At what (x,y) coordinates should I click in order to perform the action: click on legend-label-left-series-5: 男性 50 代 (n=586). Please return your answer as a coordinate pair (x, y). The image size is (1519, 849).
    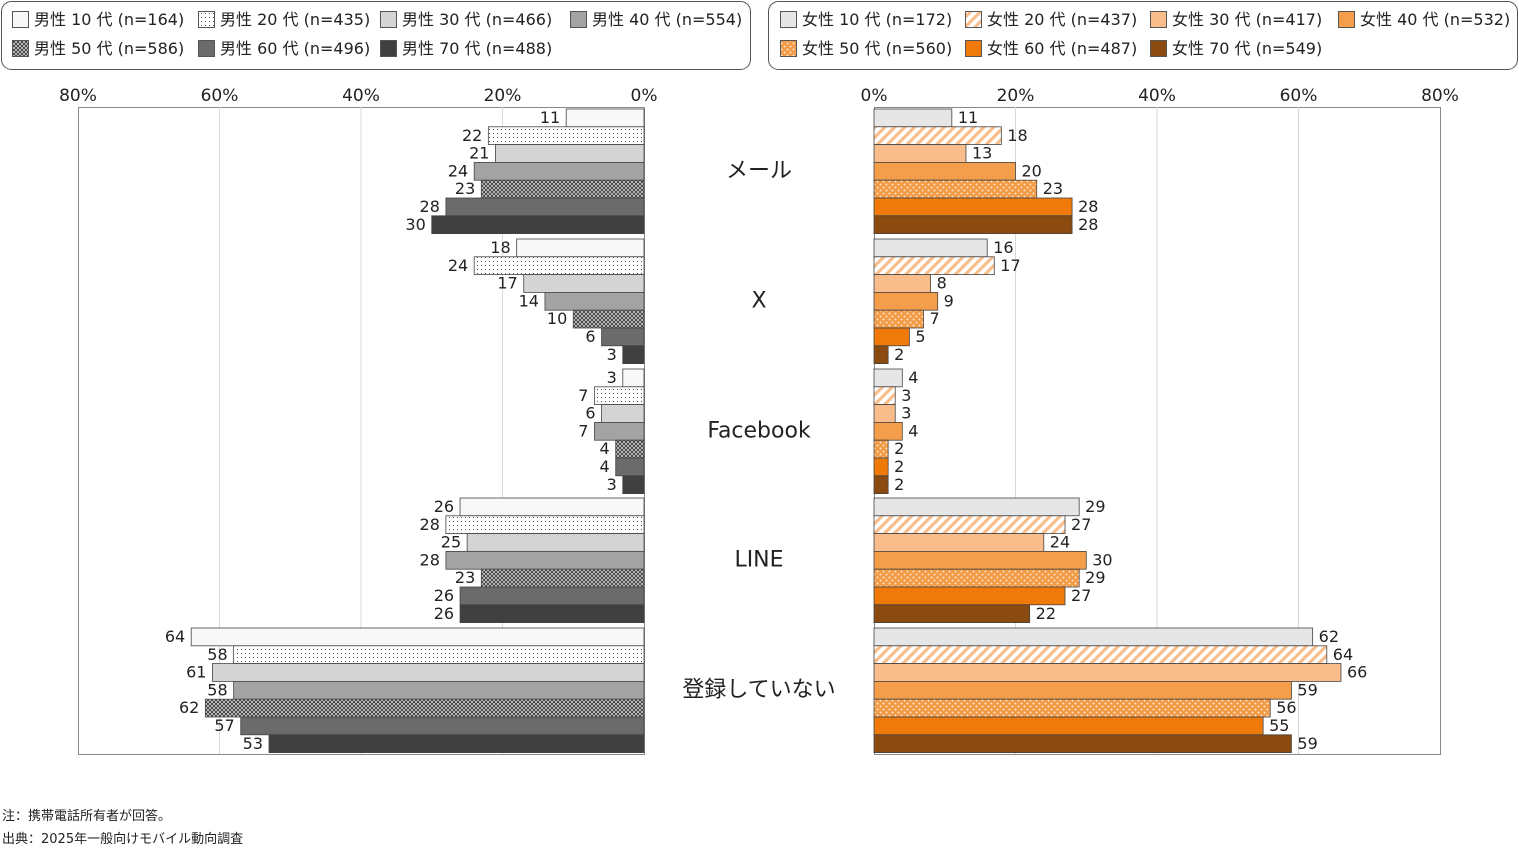
    Looking at the image, I should click on (109, 48).